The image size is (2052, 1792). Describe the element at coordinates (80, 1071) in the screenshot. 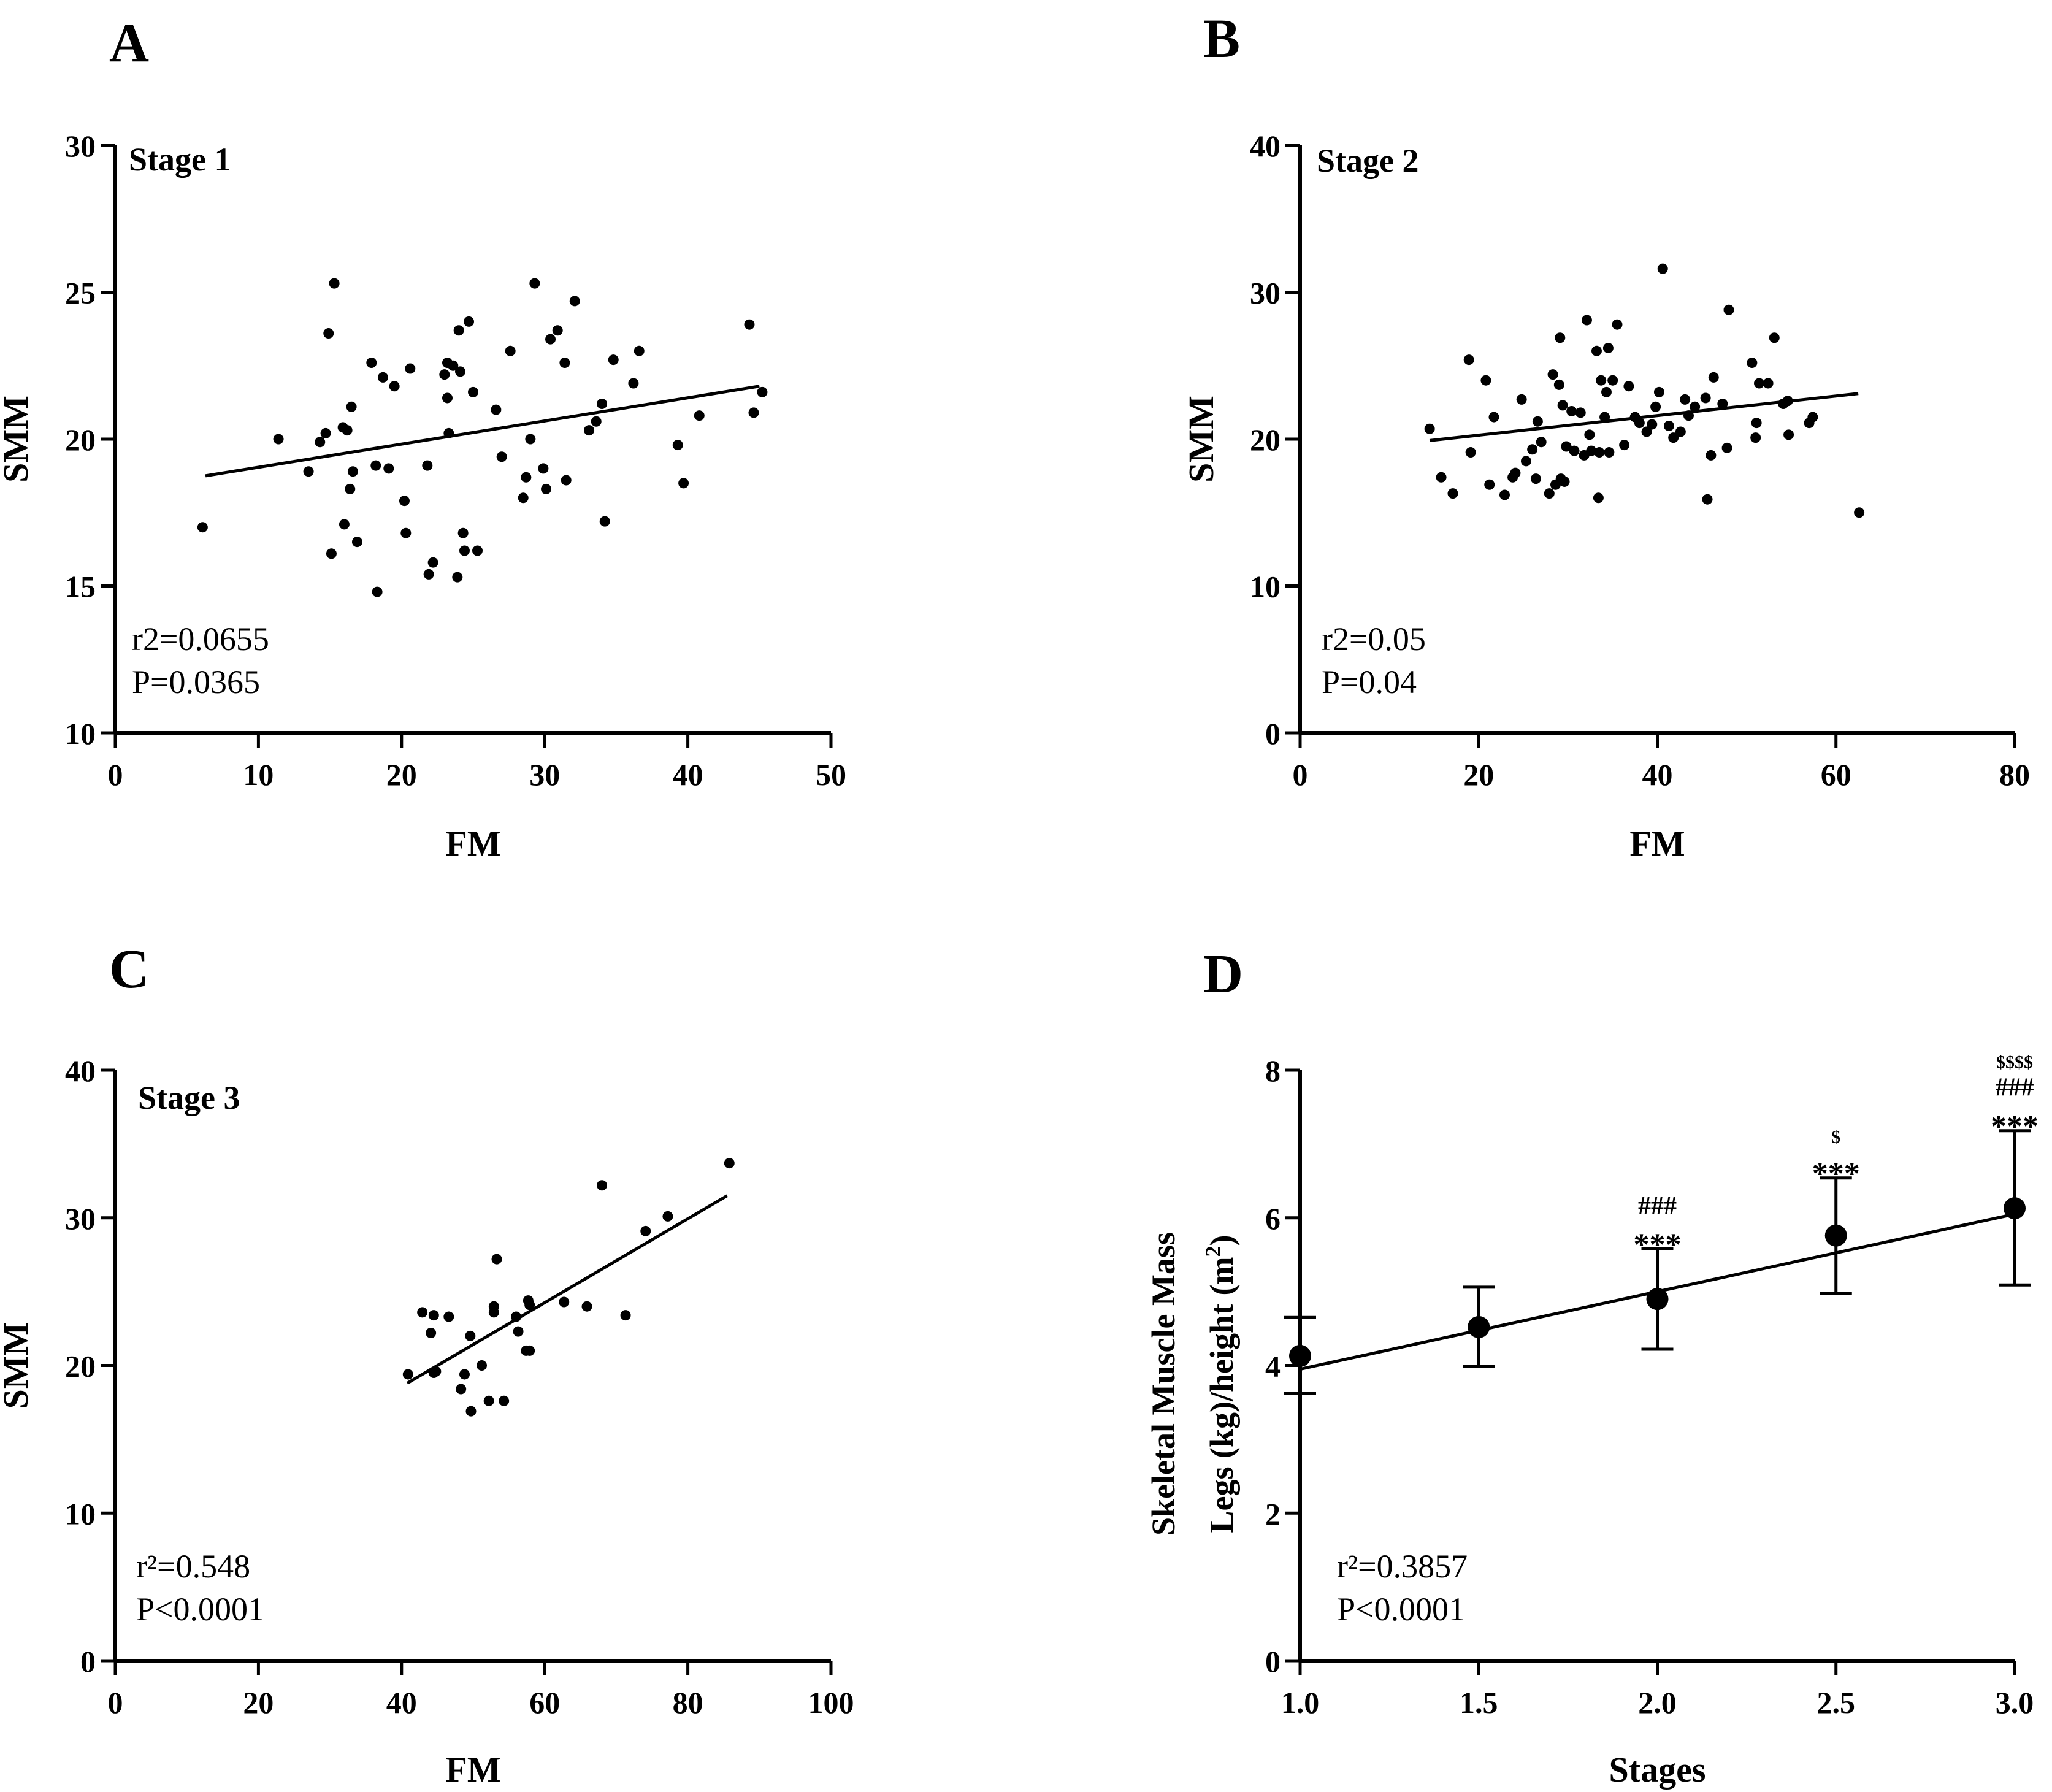

I see `y-tick-label: 40` at that location.